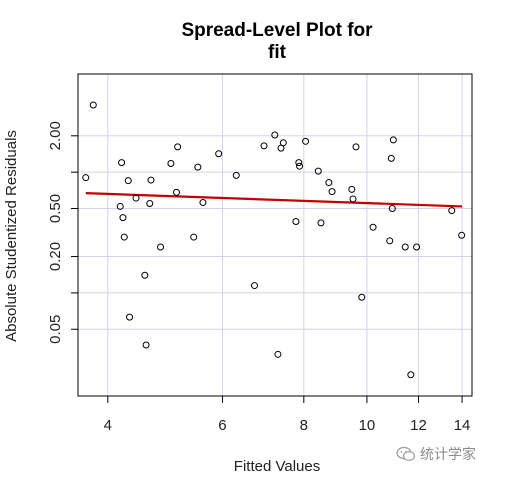 This screenshot has width=506, height=479. Describe the element at coordinates (304, 425) in the screenshot. I see `x-tick-label: 8` at that location.